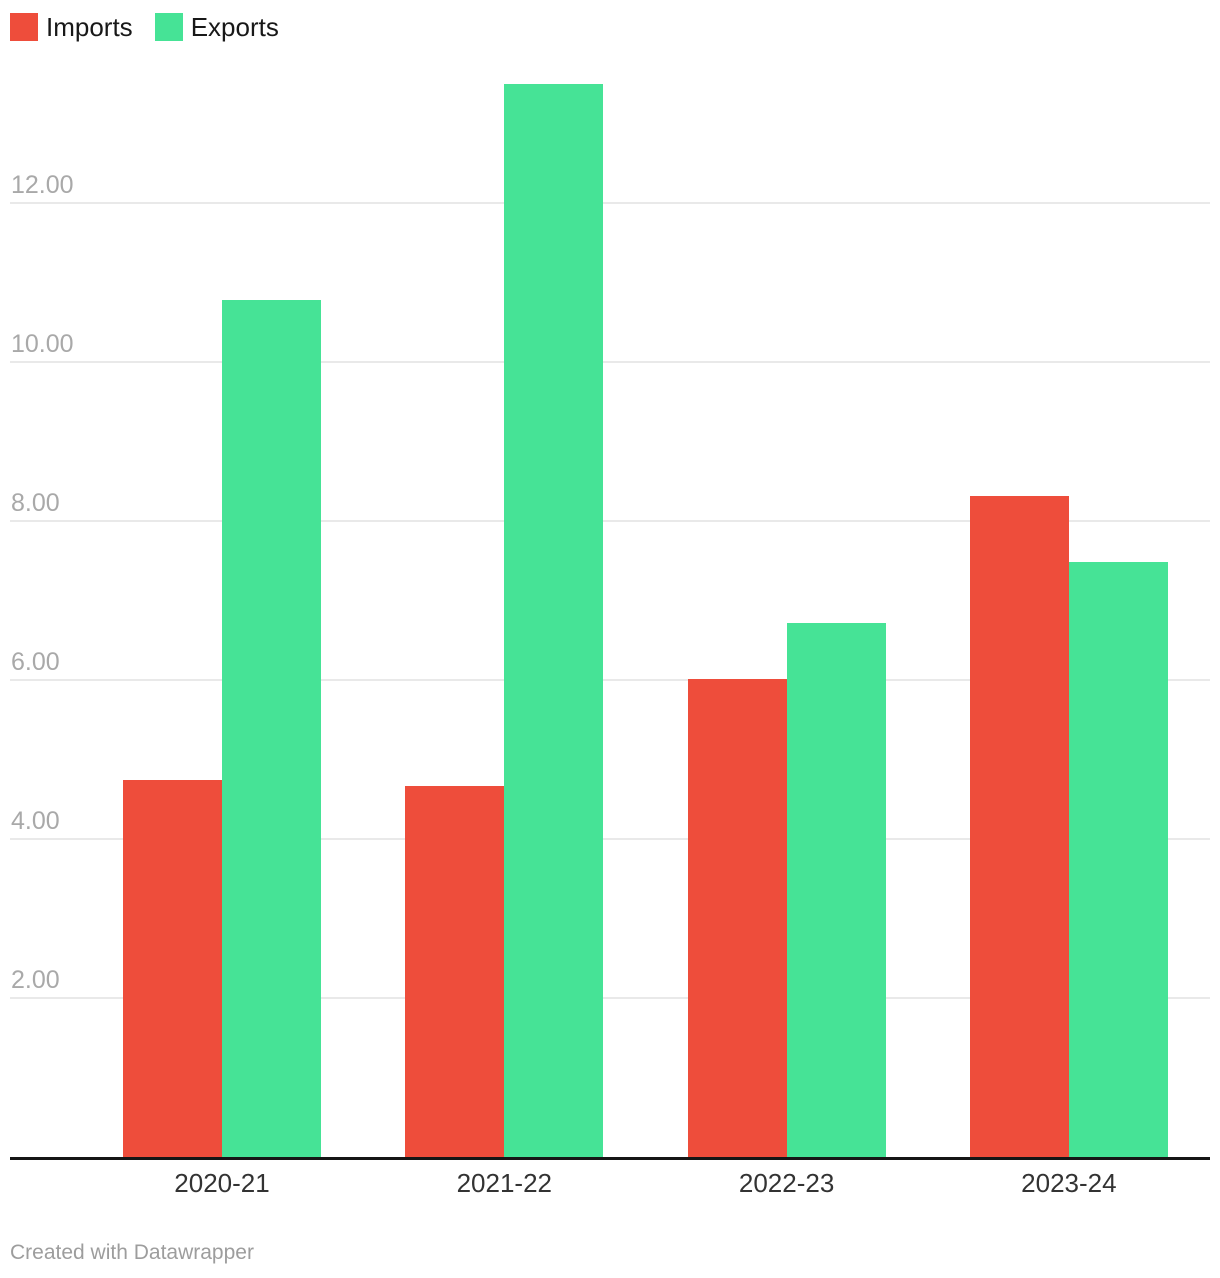 The height and width of the screenshot is (1278, 1220). What do you see at coordinates (24, 27) in the screenshot?
I see `legend-swatch-imports` at bounding box center [24, 27].